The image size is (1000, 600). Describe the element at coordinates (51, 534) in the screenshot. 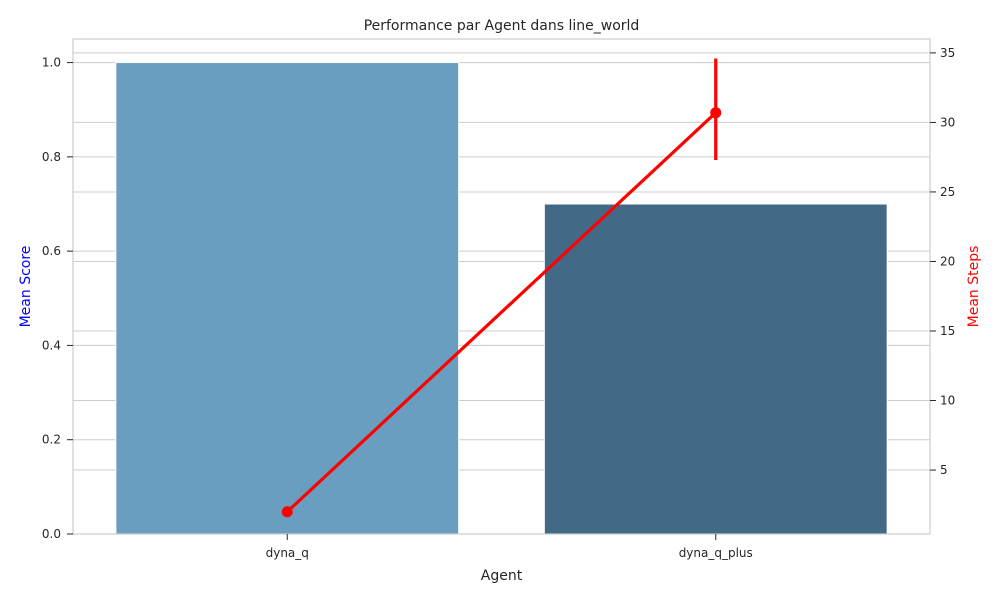

I see `left-tick-label: 0.0` at that location.